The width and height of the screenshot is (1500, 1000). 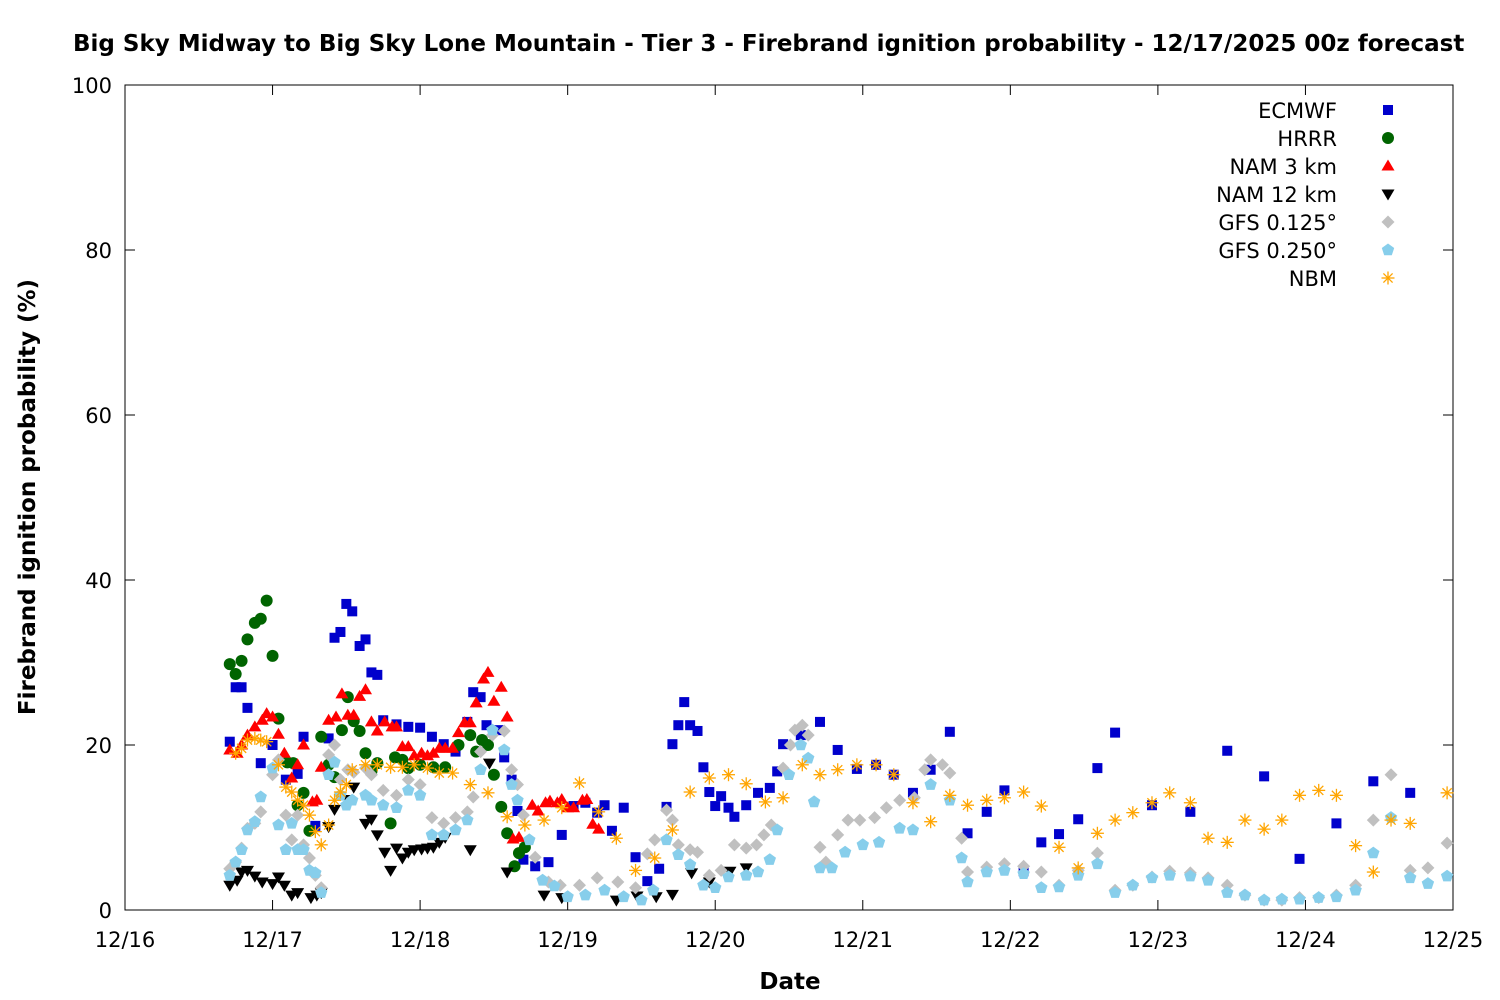 I want to click on y-tick-label: 0, so click(x=105, y=911).